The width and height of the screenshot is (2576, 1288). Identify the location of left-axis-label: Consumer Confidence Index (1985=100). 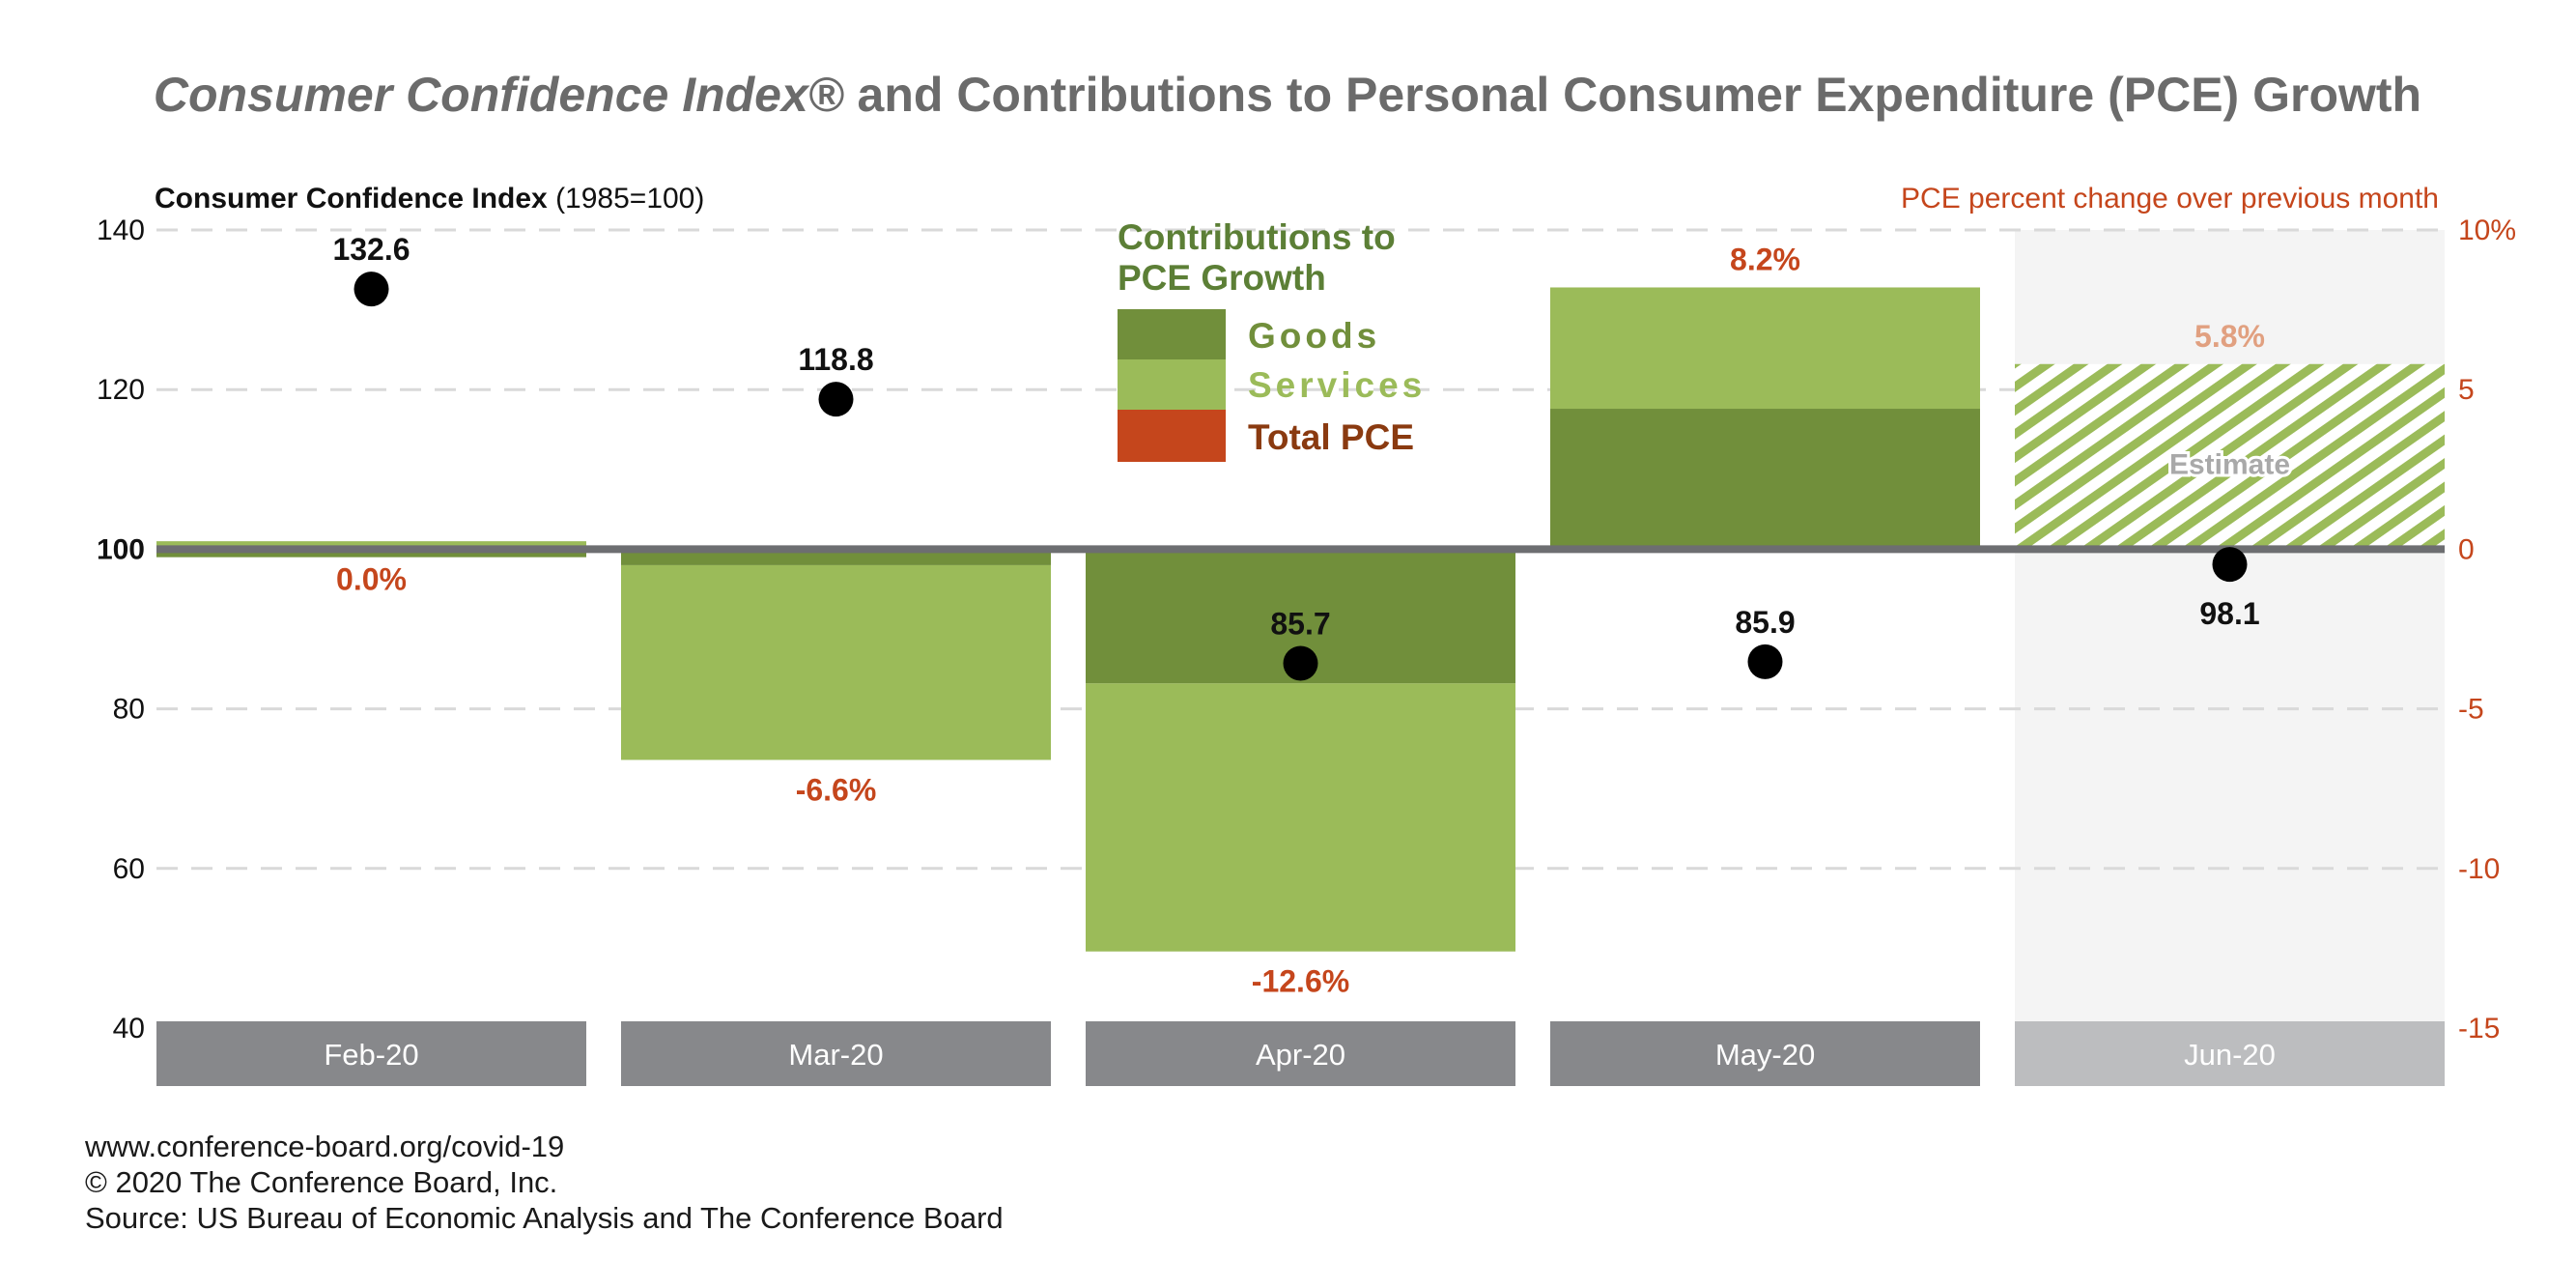
(429, 199).